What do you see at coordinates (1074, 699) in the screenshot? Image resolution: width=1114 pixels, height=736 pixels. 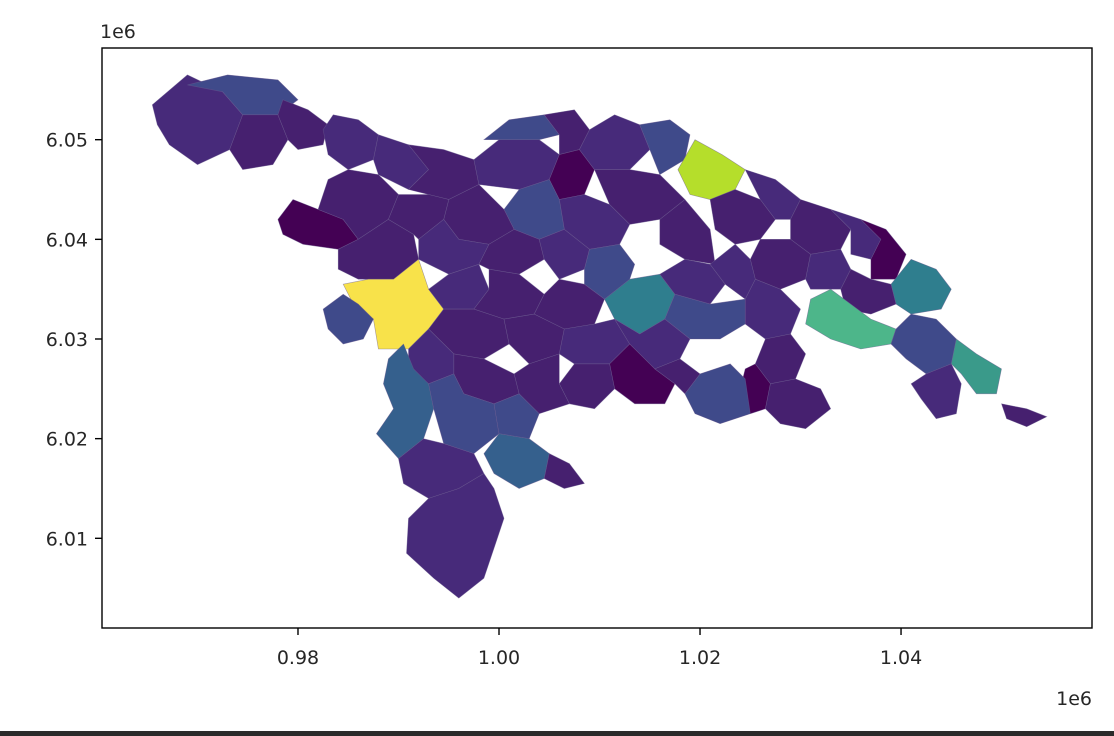 I see `x-offset-label: 1e6` at bounding box center [1074, 699].